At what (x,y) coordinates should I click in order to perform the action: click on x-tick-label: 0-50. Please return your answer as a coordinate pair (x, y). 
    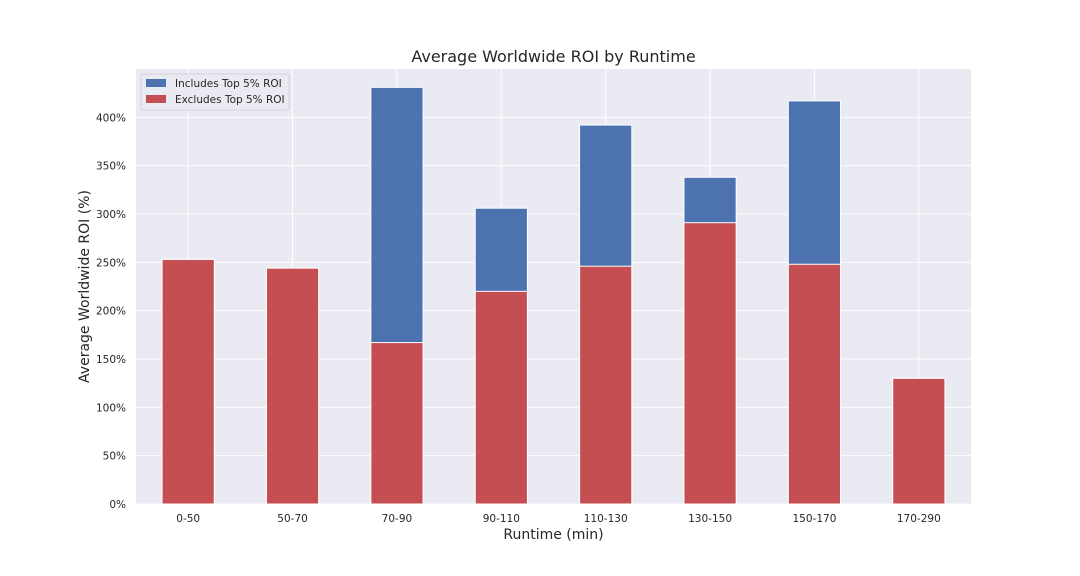
    Looking at the image, I should click on (188, 519).